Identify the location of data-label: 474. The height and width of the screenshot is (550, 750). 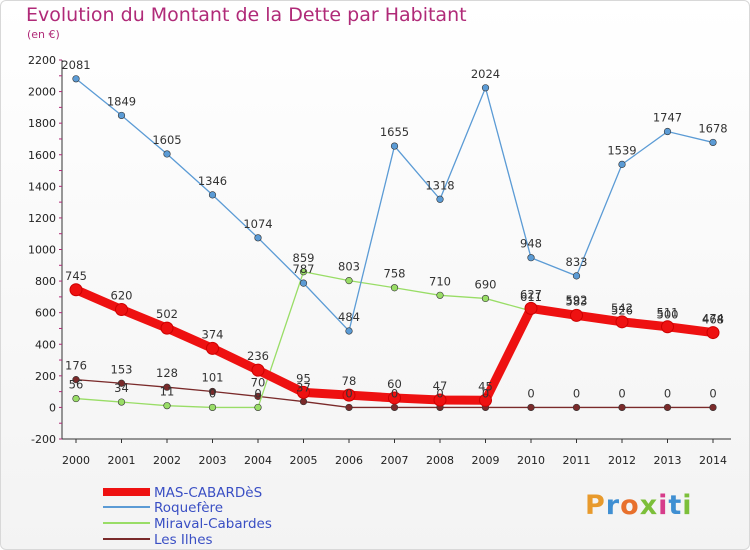
(713, 319).